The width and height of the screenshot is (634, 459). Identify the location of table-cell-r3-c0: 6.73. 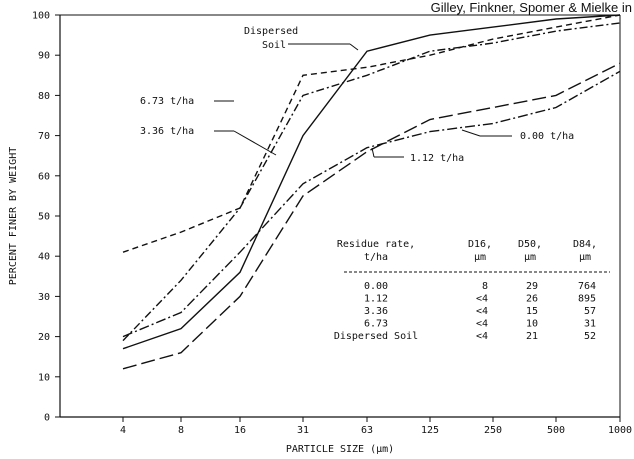
(376, 324).